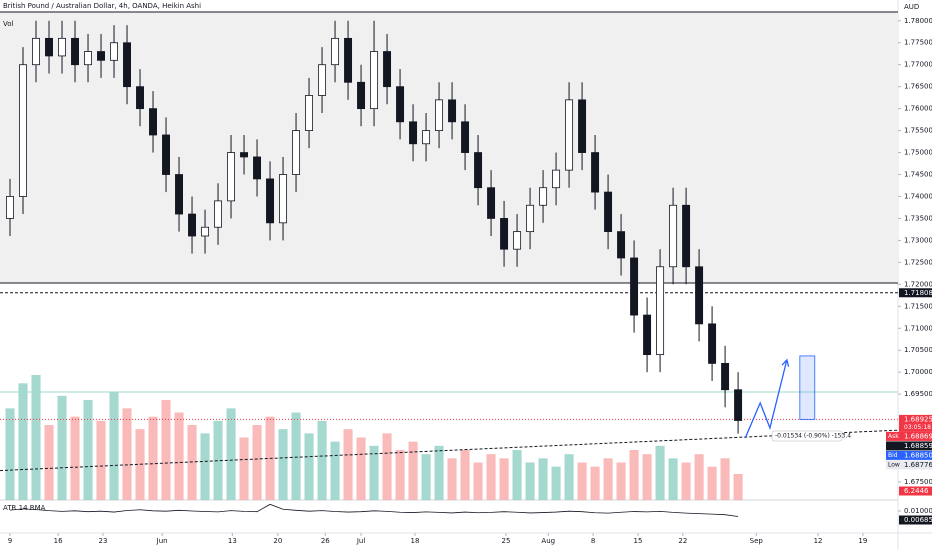  What do you see at coordinates (24, 508) in the screenshot?
I see `atr-label: ATR 14 RMA` at bounding box center [24, 508].